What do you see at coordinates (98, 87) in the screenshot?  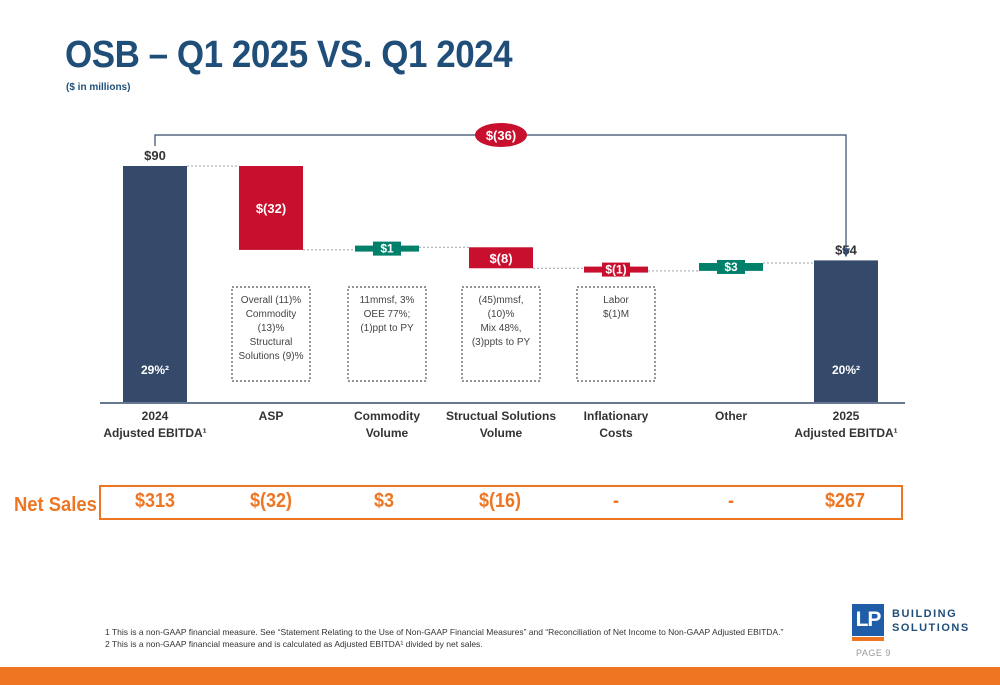 I see `page-subtitle: ($ in millions)` at bounding box center [98, 87].